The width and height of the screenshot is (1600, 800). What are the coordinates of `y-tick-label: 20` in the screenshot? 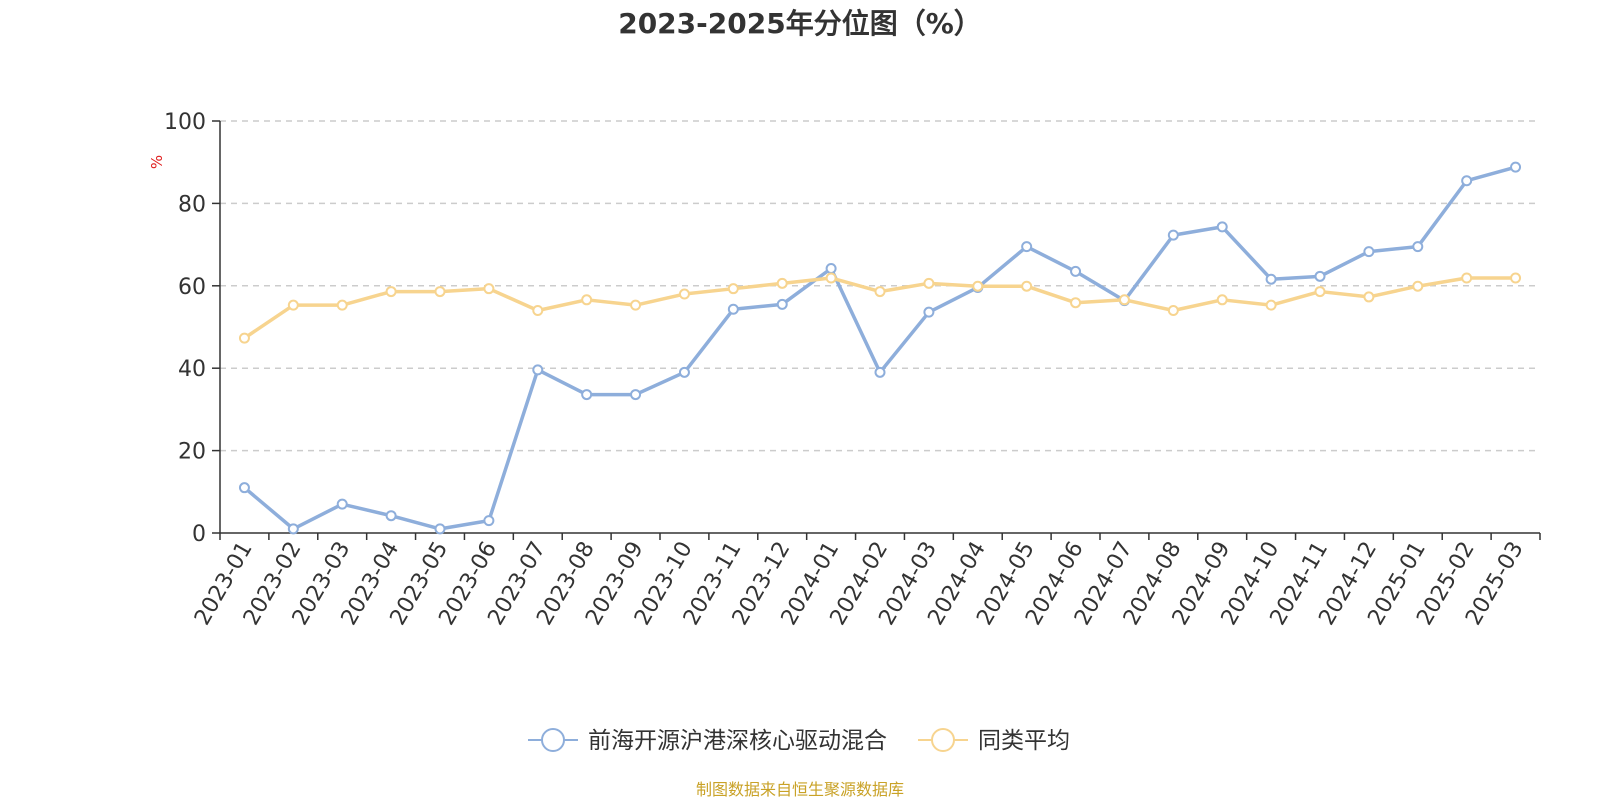 It's located at (192, 452).